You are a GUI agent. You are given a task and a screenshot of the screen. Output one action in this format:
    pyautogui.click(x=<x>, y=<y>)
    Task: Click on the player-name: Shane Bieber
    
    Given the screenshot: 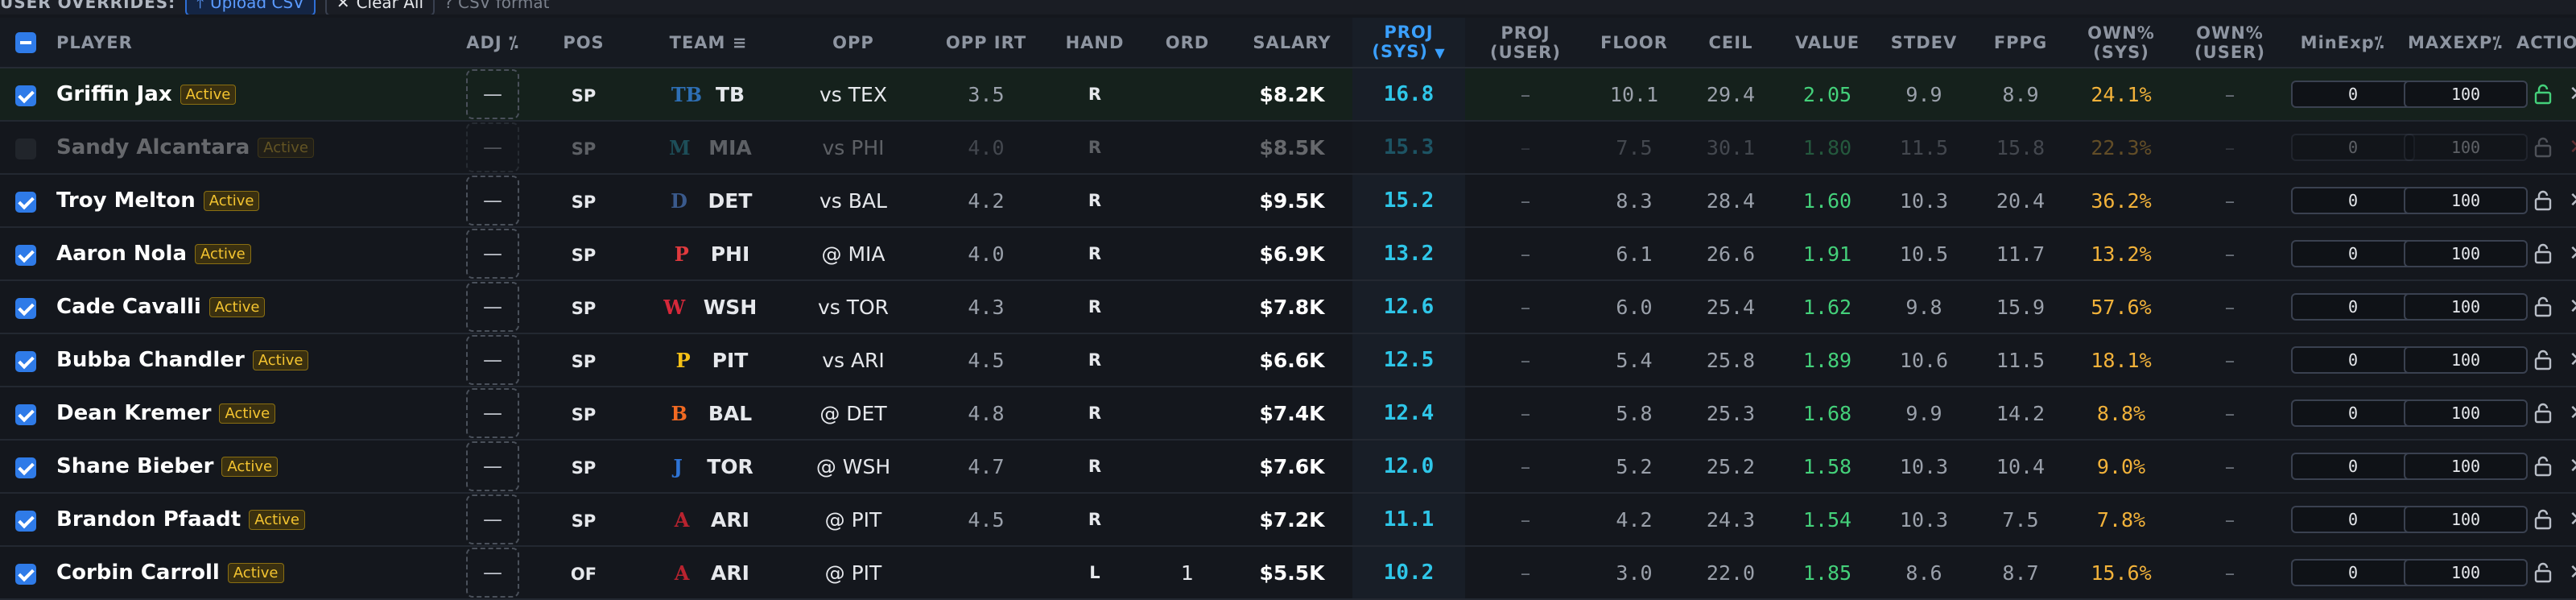 What is the action you would take?
    pyautogui.click(x=135, y=466)
    